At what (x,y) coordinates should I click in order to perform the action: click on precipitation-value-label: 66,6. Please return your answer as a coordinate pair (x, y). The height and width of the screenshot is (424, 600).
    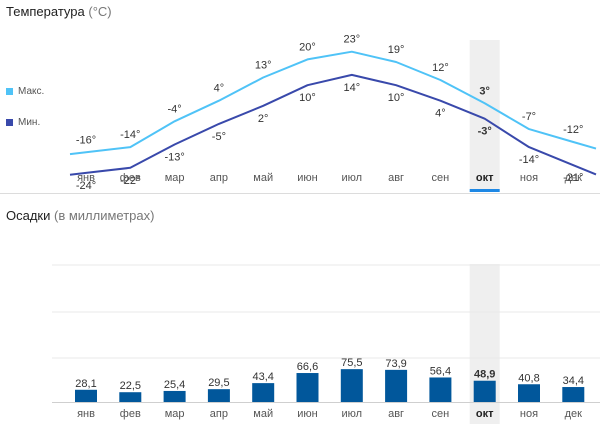
    Looking at the image, I should click on (307, 367).